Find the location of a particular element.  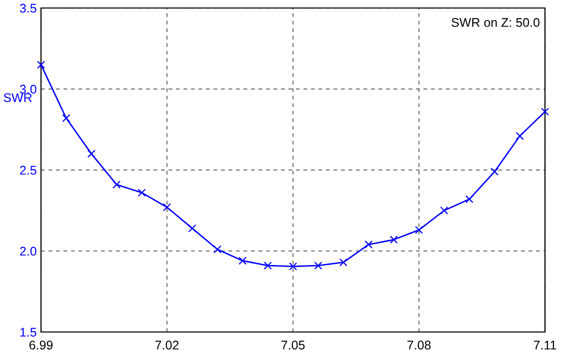

y-tick-label: 2.5 is located at coordinates (28, 170).